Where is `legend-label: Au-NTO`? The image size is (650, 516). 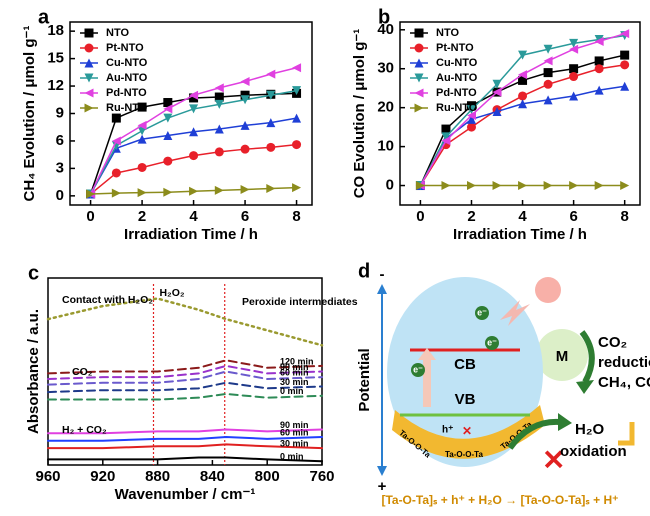 legend-label: Au-NTO is located at coordinates (127, 78).